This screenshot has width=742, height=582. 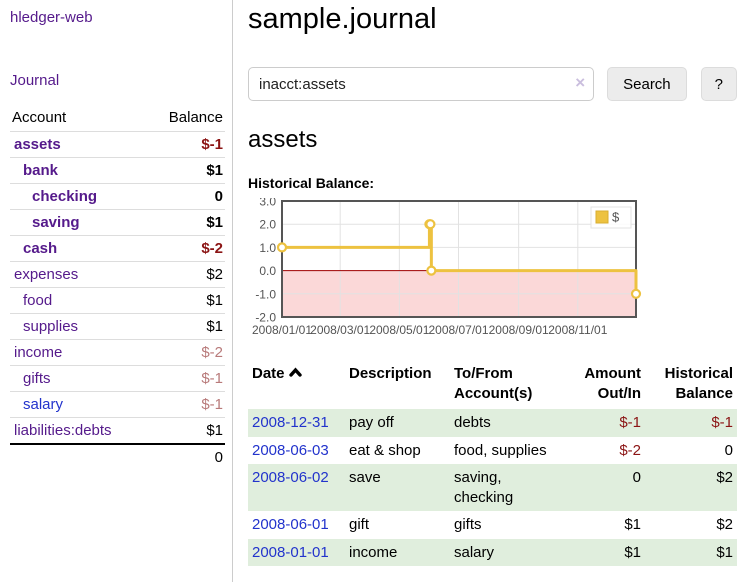 What do you see at coordinates (37, 378) in the screenshot?
I see `account-link: gifts` at bounding box center [37, 378].